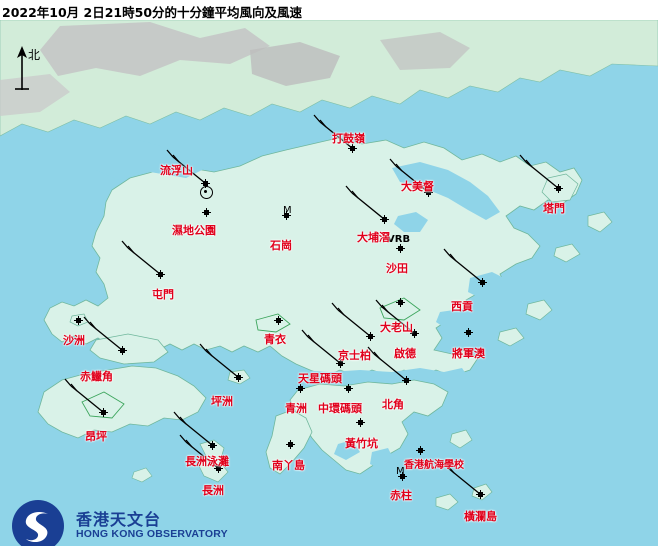  Describe the element at coordinates (361, 443) in the screenshot. I see `station-label: 黃竹坑` at that location.